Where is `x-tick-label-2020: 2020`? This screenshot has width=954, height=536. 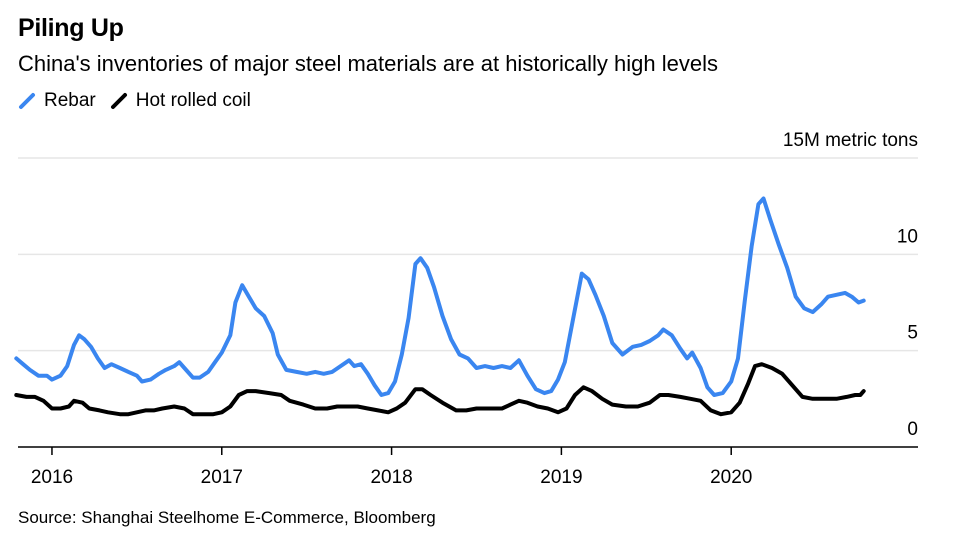
x-tick-label-2020: 2020 is located at coordinates (731, 477).